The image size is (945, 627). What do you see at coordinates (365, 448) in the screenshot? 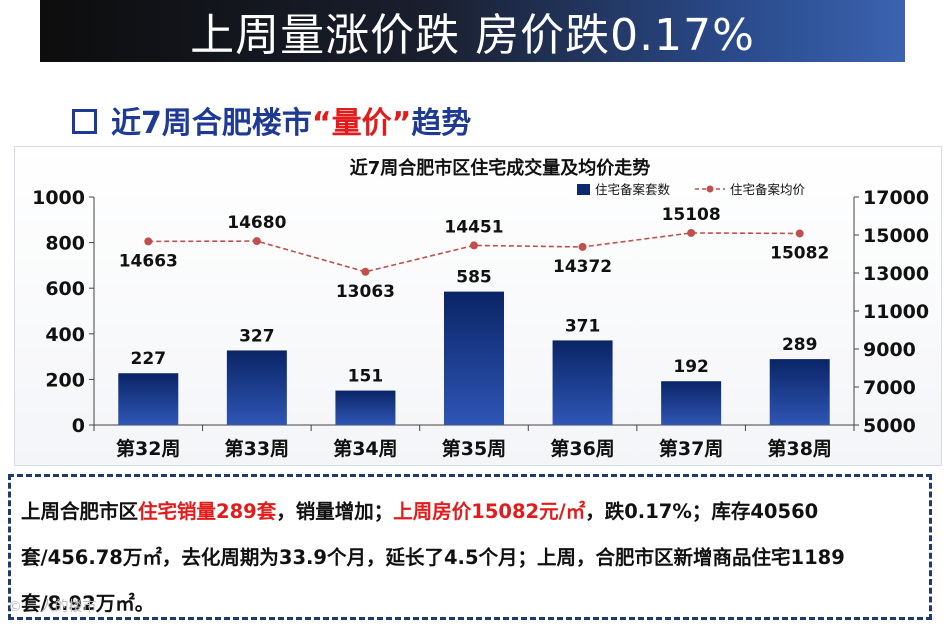
I see `x-tick-label: 第34周` at bounding box center [365, 448].